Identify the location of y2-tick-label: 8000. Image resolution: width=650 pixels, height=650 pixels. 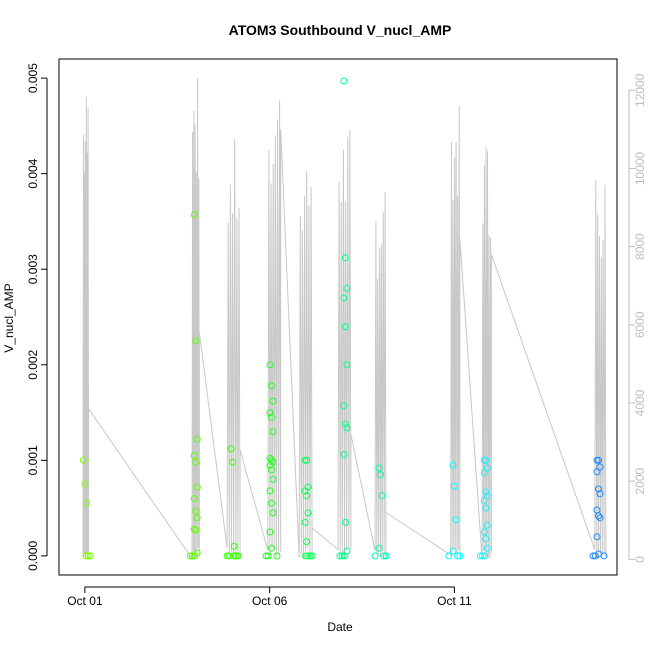
(640, 246).